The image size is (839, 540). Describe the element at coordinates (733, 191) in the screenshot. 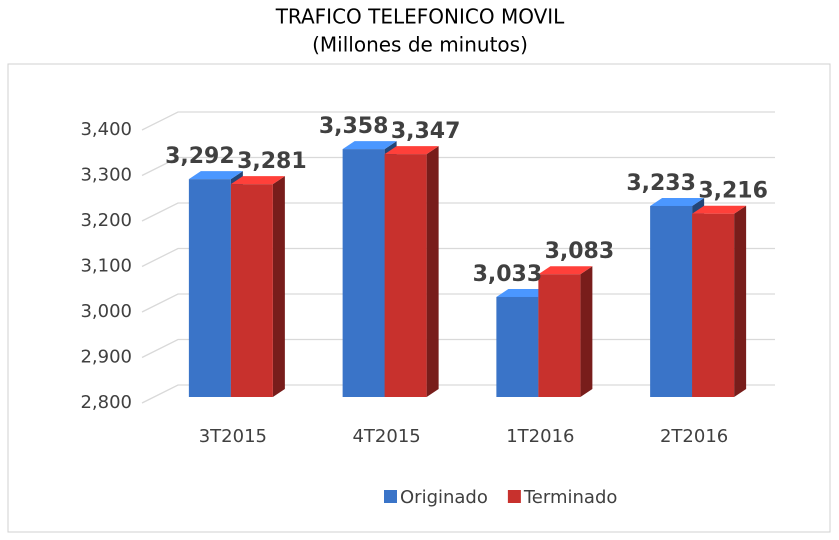

I see `data-label: 3,216` at that location.